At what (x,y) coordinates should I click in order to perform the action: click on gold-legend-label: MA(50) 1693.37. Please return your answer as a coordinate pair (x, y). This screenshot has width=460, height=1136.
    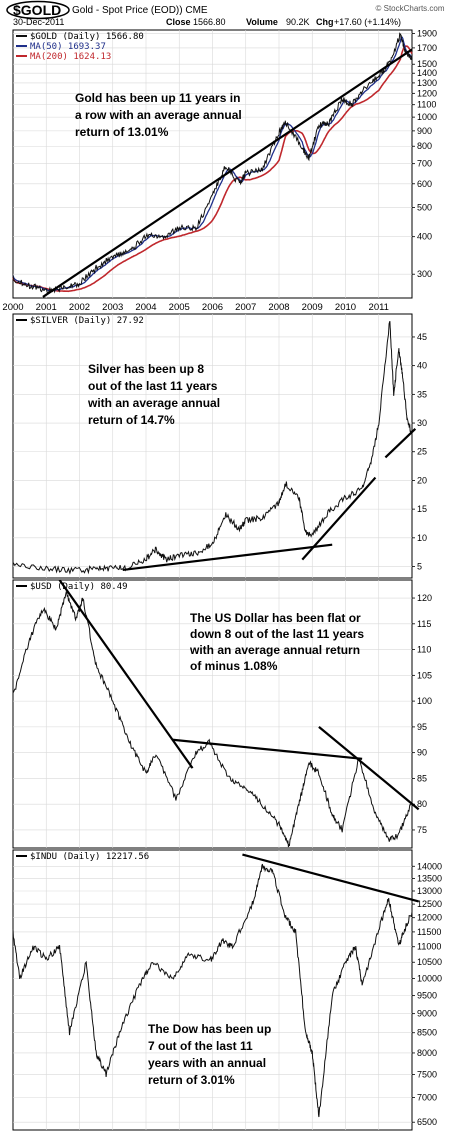
    Looking at the image, I should click on (68, 47).